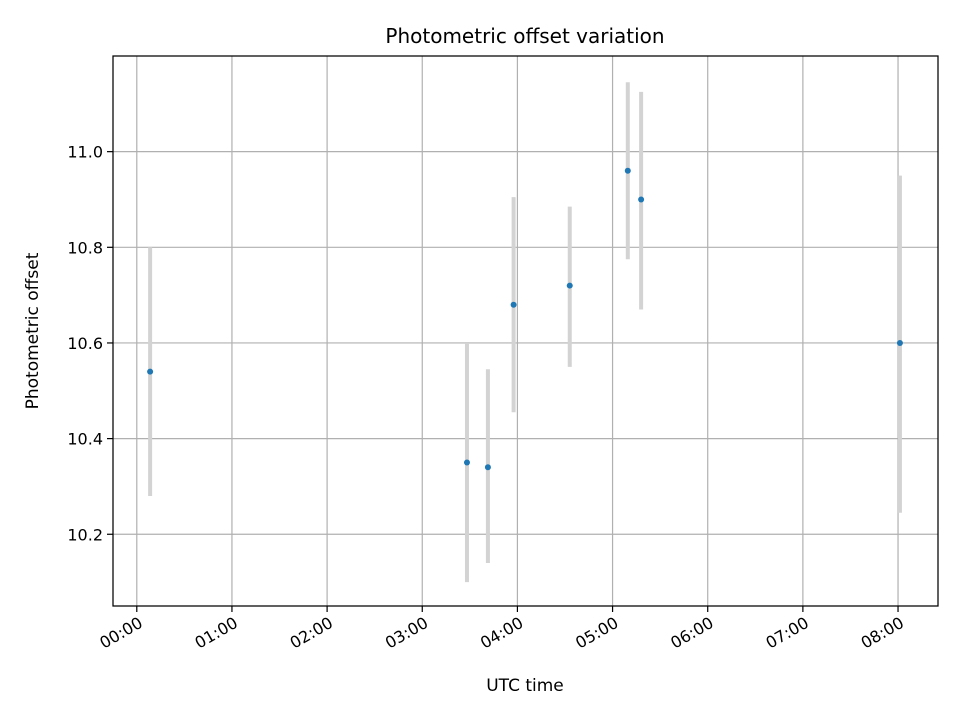  I want to click on y-tick-label: 11.0, so click(85, 152).